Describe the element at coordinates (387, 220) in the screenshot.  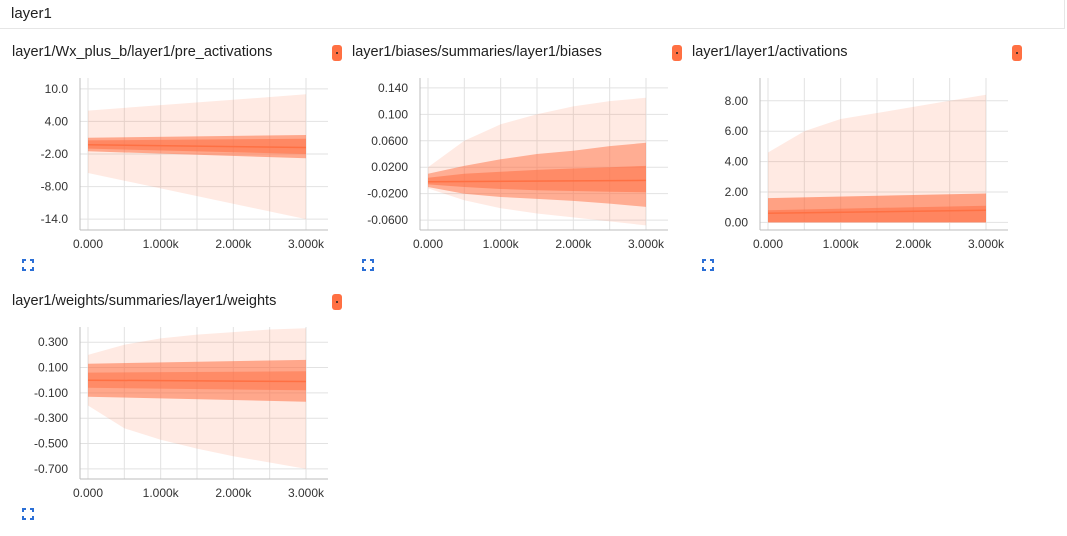
I see `y-tick-label: -0.0600` at that location.